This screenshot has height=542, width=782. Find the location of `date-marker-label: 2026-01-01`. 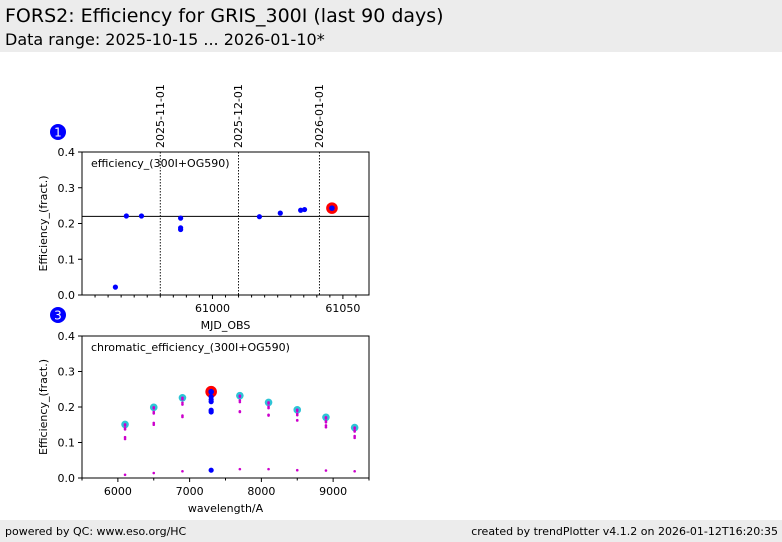

date-marker-label: 2026-01-01 is located at coordinates (319, 116).